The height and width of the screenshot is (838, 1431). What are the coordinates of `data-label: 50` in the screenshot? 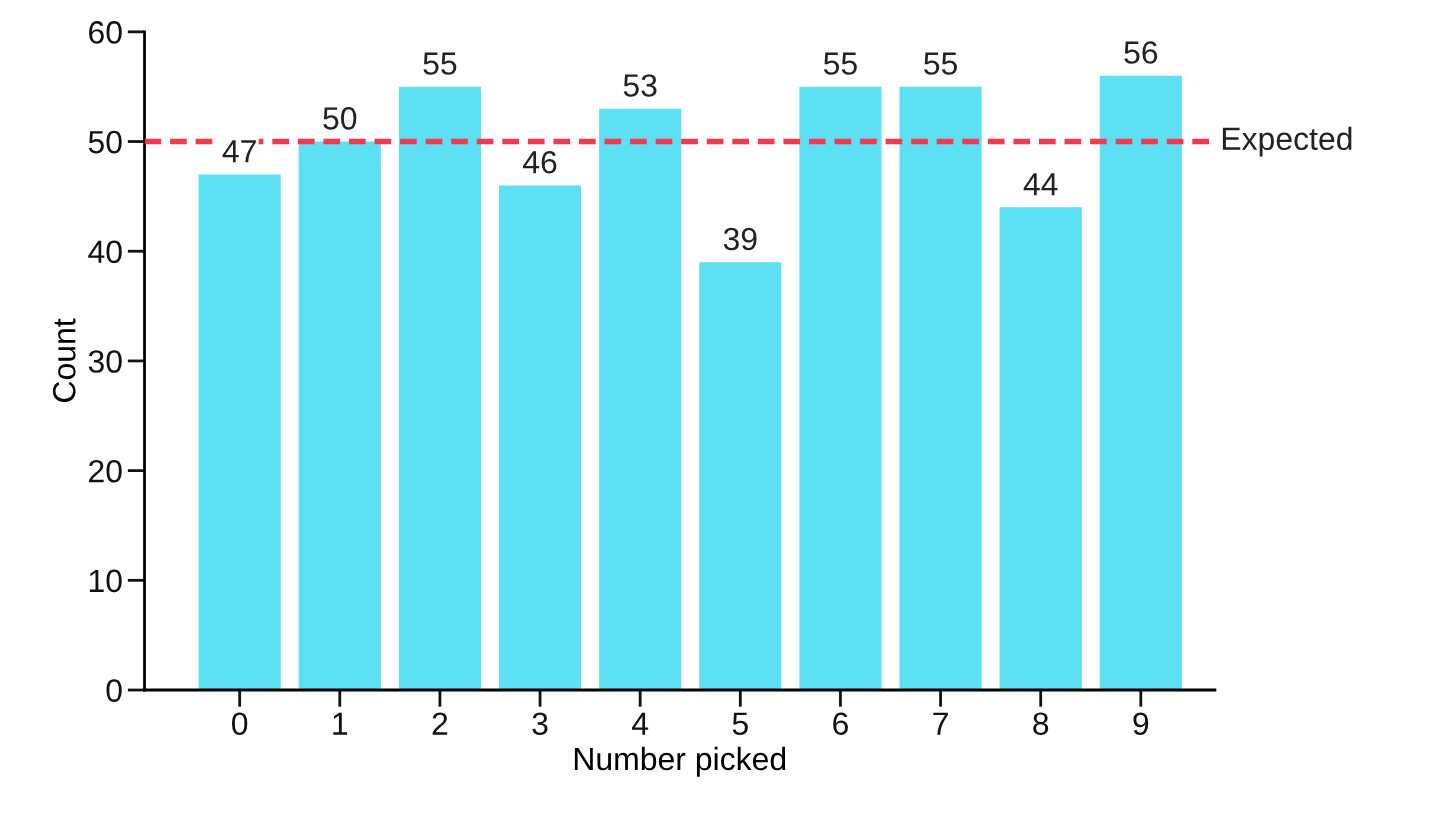 It's located at (340, 118).